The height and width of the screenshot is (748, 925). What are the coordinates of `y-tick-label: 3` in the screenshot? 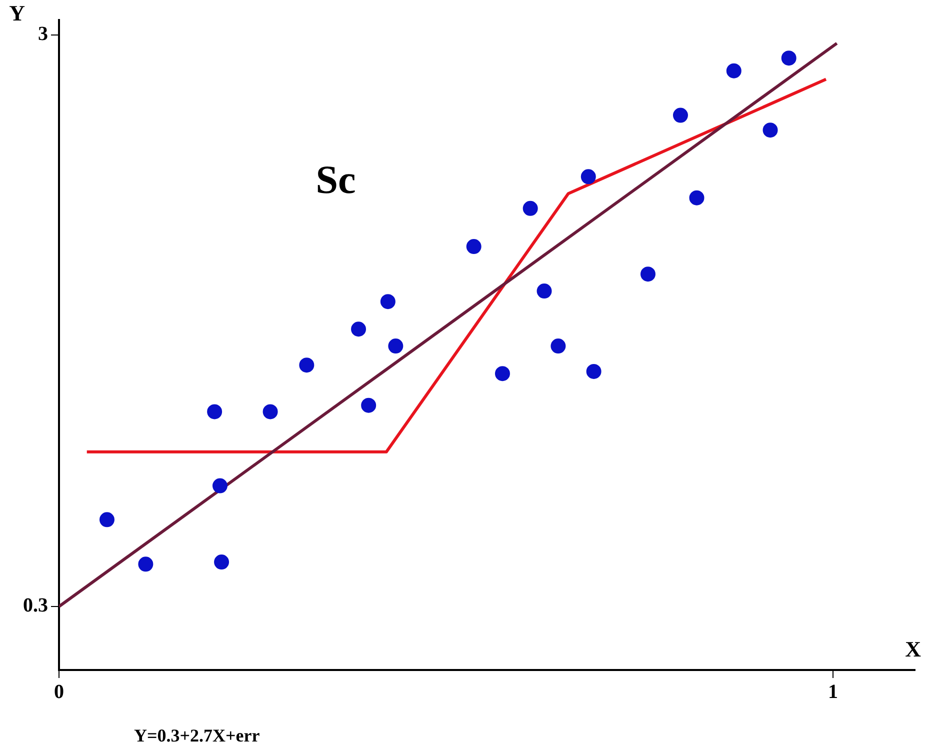 It's located at (43, 33).